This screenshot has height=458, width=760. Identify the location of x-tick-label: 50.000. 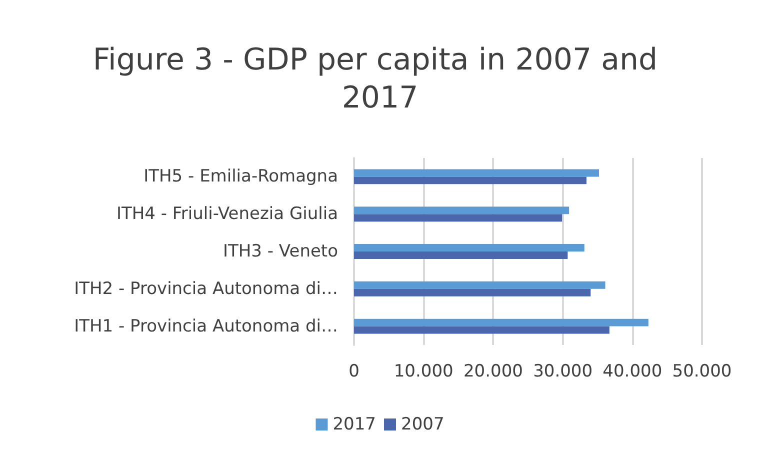
(702, 372).